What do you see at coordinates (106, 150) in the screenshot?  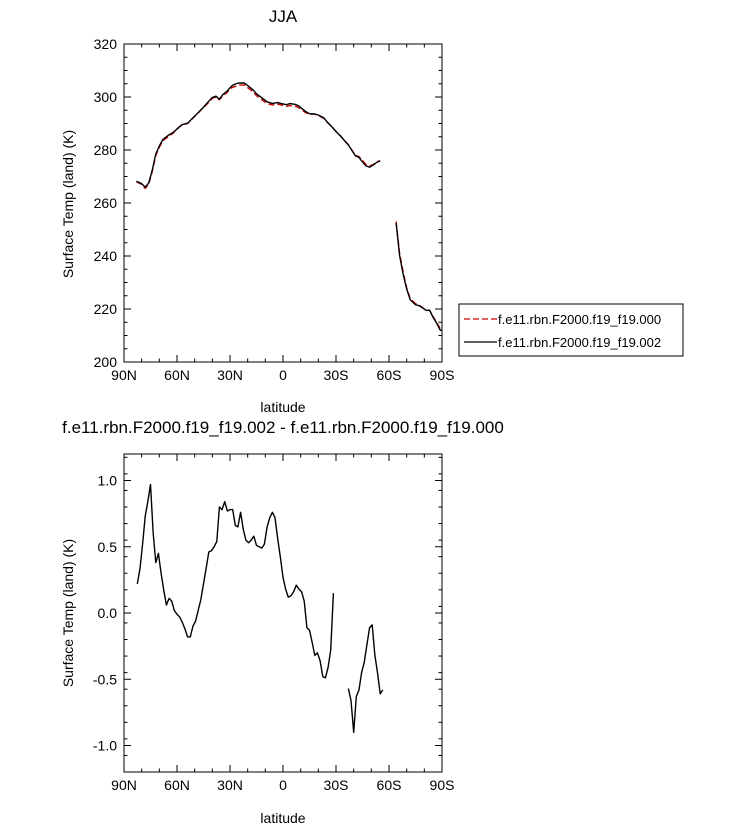 I see `top-y-tick-label: 280` at bounding box center [106, 150].